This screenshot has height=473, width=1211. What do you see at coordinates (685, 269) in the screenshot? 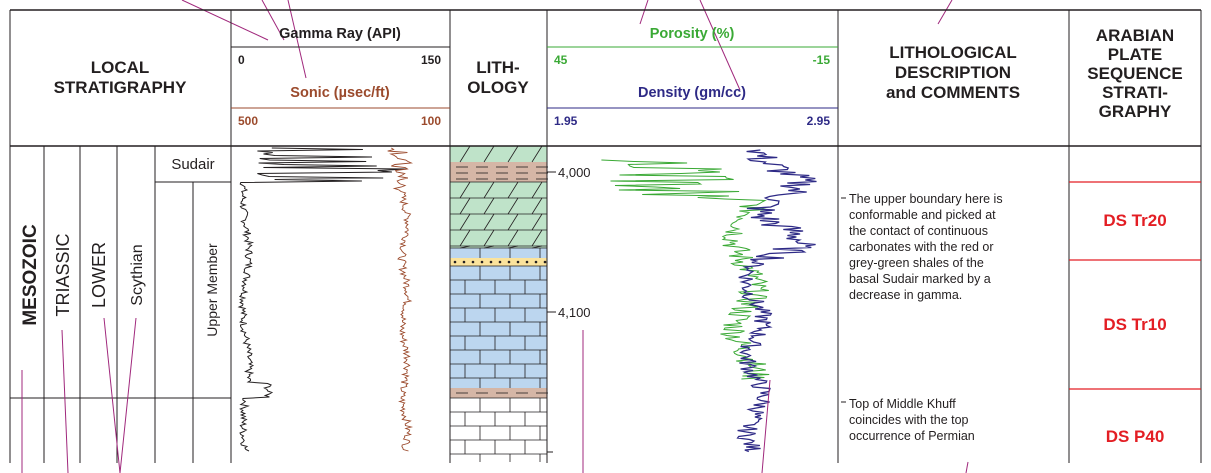
I see `porosity-curve` at bounding box center [685, 269].